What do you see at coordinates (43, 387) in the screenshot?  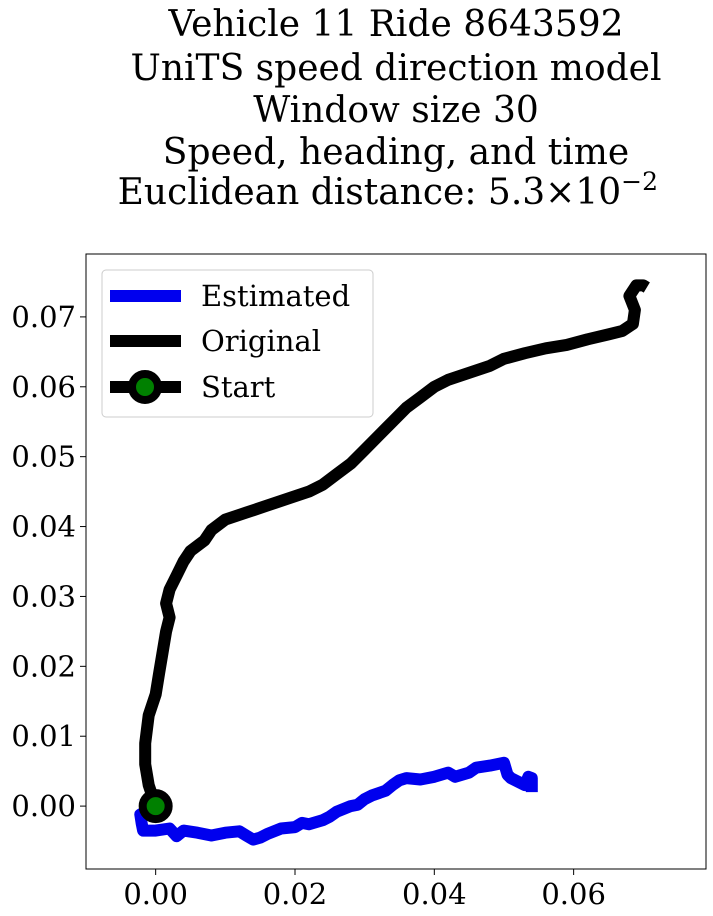 I see `y-tick-label: 0.06` at bounding box center [43, 387].